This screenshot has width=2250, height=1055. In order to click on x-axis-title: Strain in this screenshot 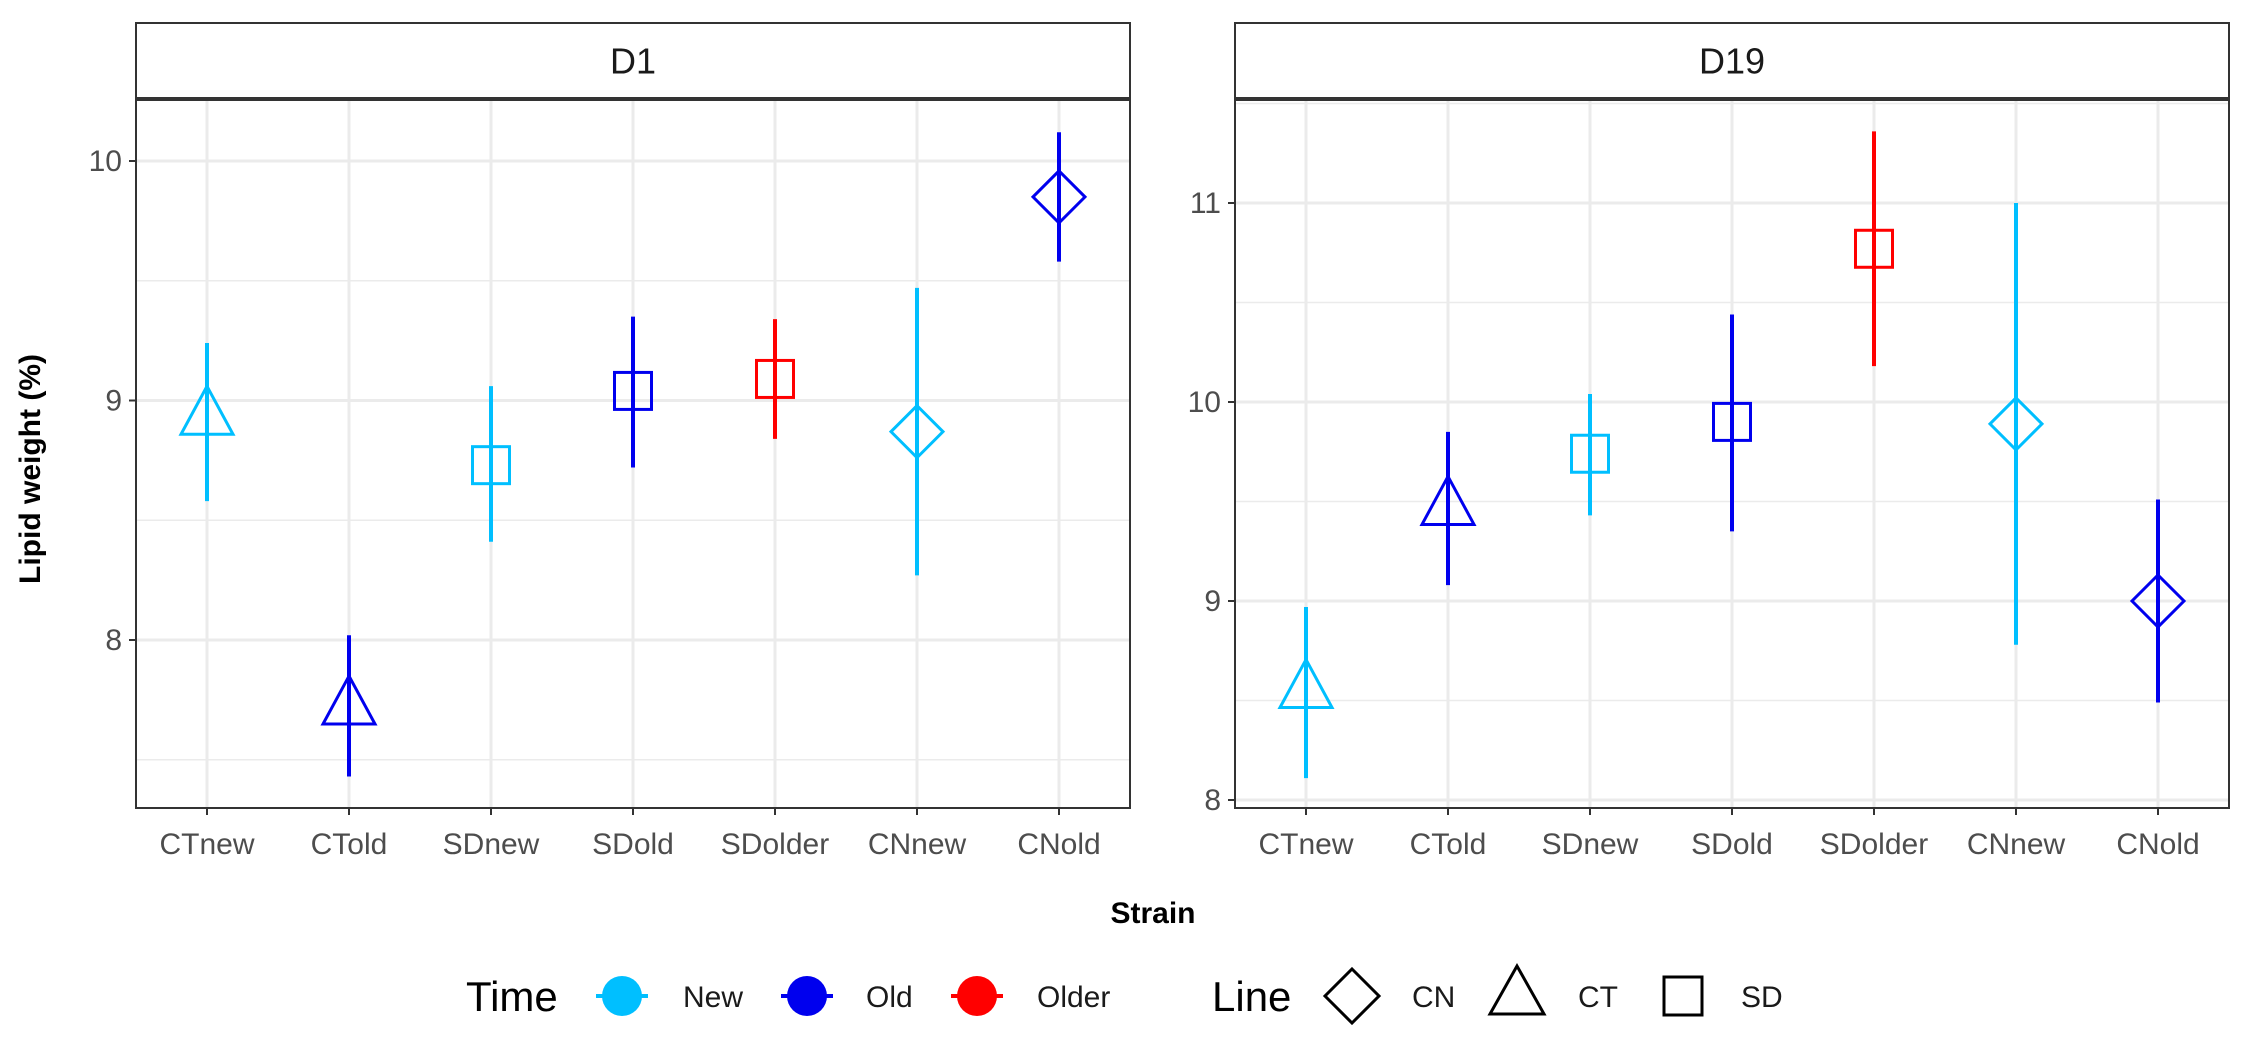, I will do `click(1152, 913)`.